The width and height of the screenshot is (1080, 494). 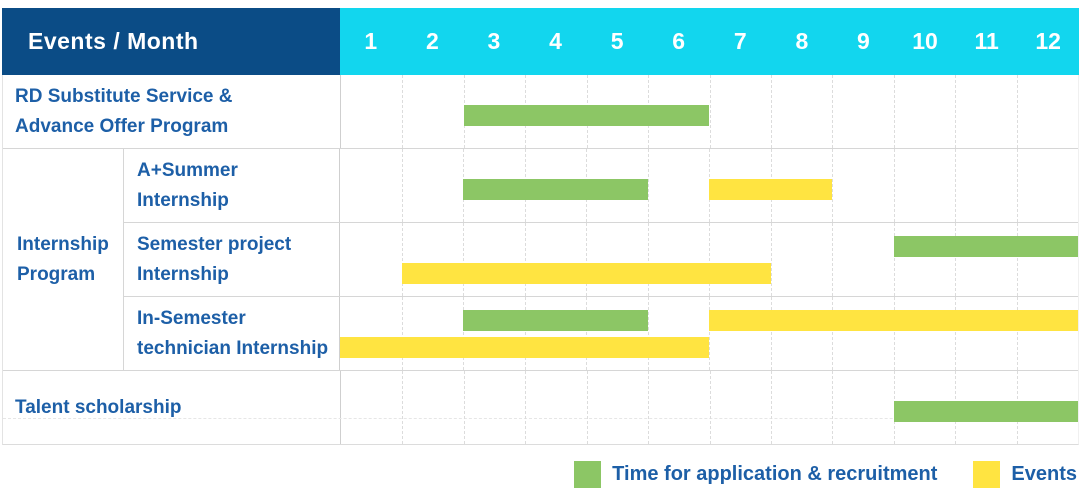 I want to click on chart-lane-a-summer, so click(x=709, y=185).